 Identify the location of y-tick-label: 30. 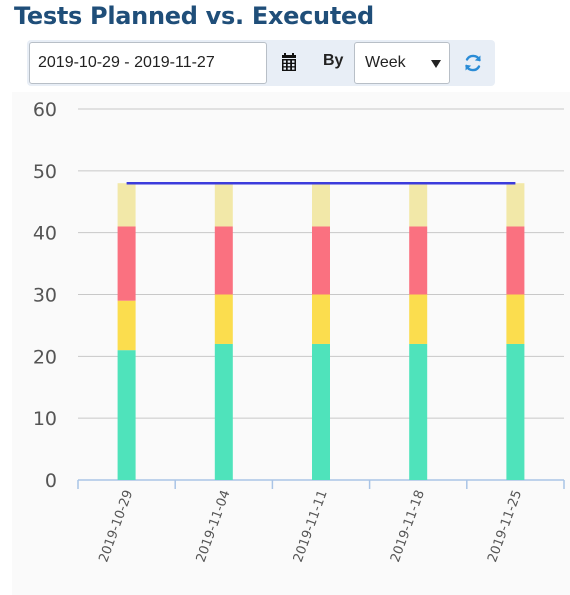
(45, 296).